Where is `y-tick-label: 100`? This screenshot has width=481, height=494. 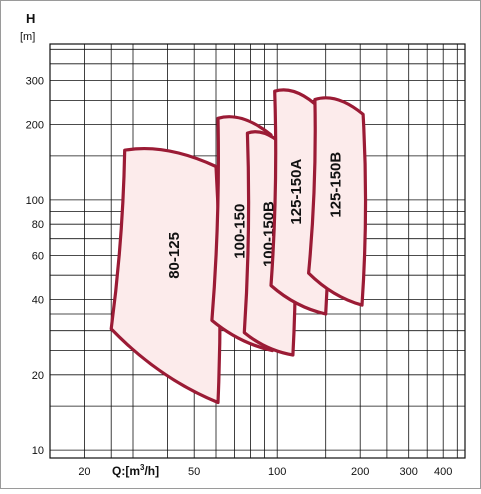 y-tick-label: 100 is located at coordinates (35, 201).